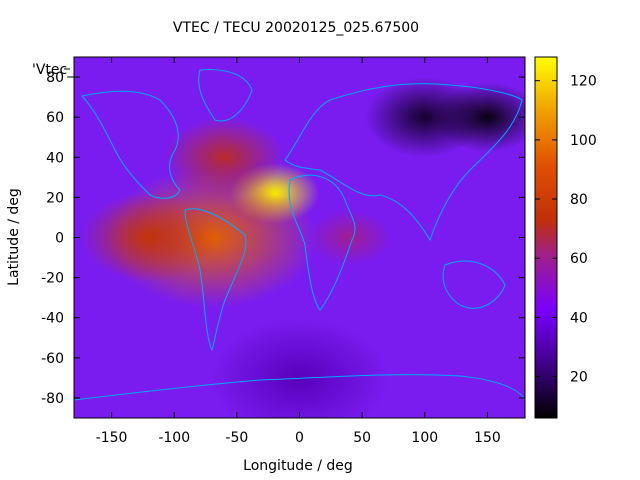 The width and height of the screenshot is (640, 480). I want to click on colorbar-tick-label: 80, so click(579, 200).